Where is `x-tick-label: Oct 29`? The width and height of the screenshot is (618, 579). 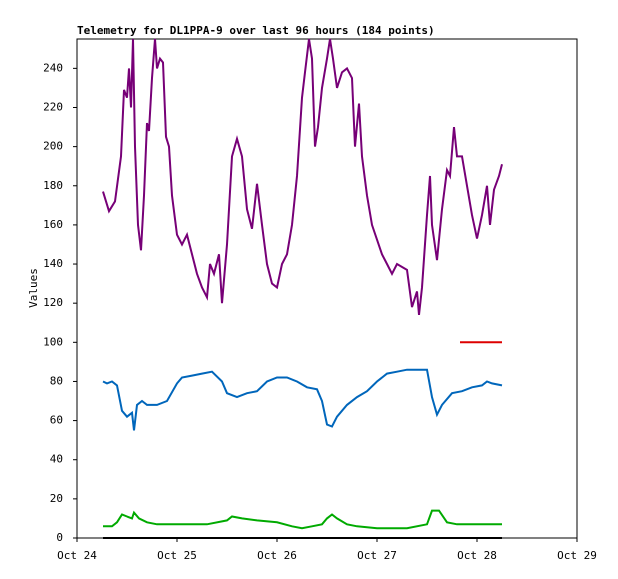
x-tick-label: Oct 29 is located at coordinates (577, 555).